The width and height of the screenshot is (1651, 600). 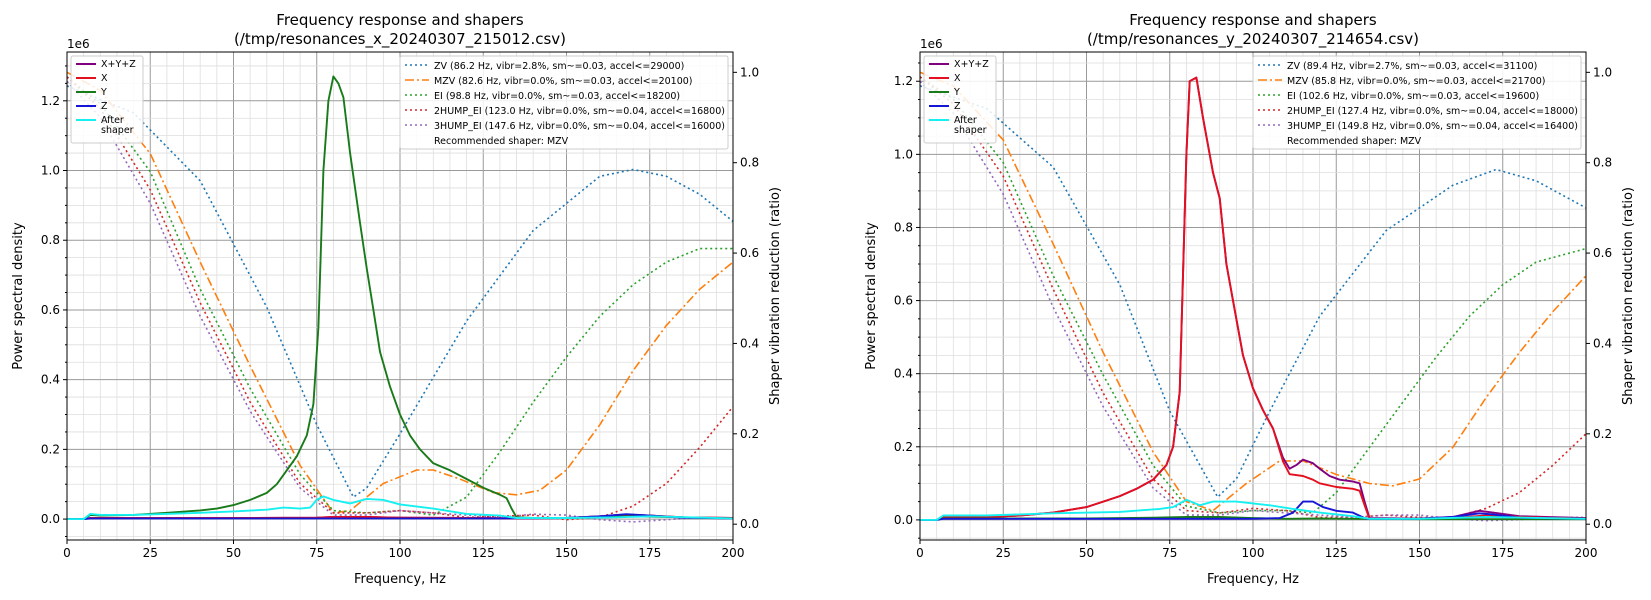 What do you see at coordinates (50, 240) in the screenshot?
I see `y-tick-label: 0.8` at bounding box center [50, 240].